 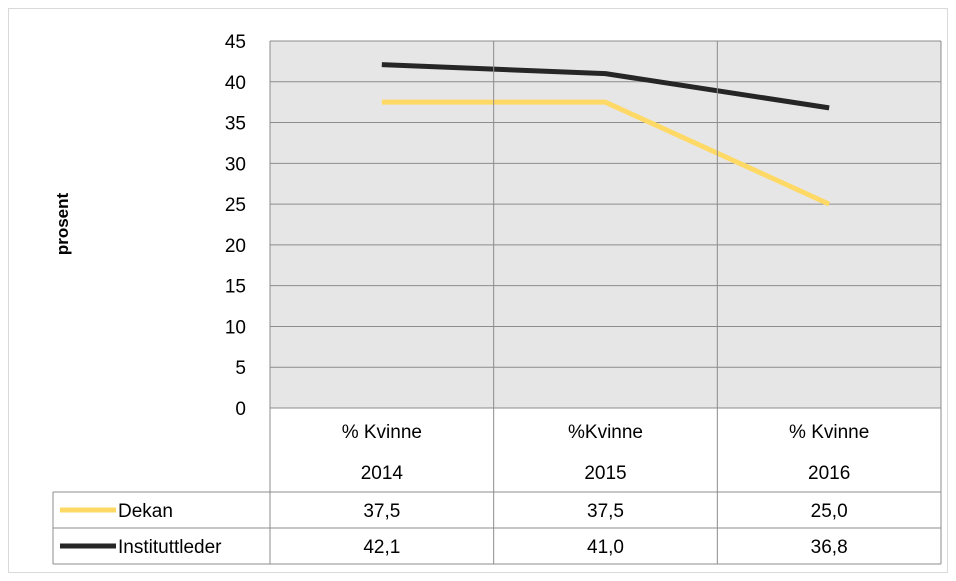 What do you see at coordinates (381, 547) in the screenshot?
I see `data-value-label: 42,1` at bounding box center [381, 547].